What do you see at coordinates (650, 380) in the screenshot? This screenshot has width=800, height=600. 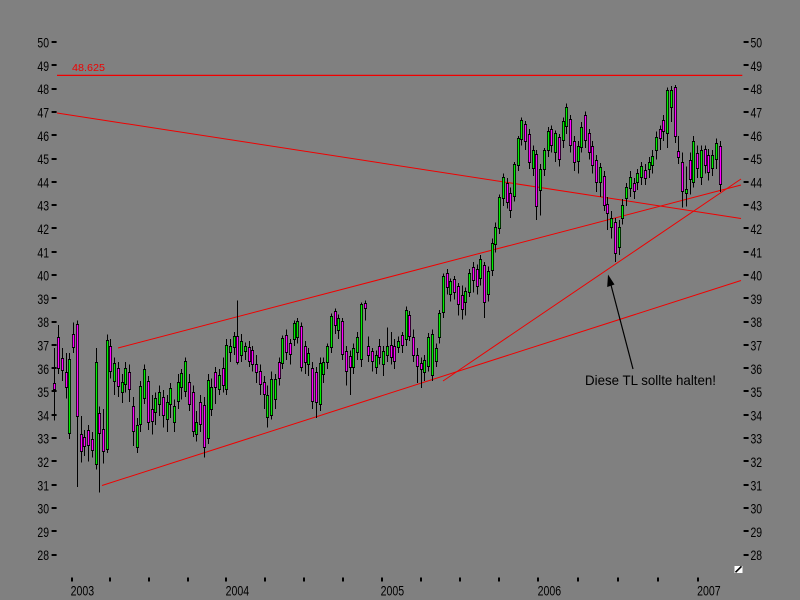 I see `svg-text: Diese TL sollte halten!` at bounding box center [650, 380].